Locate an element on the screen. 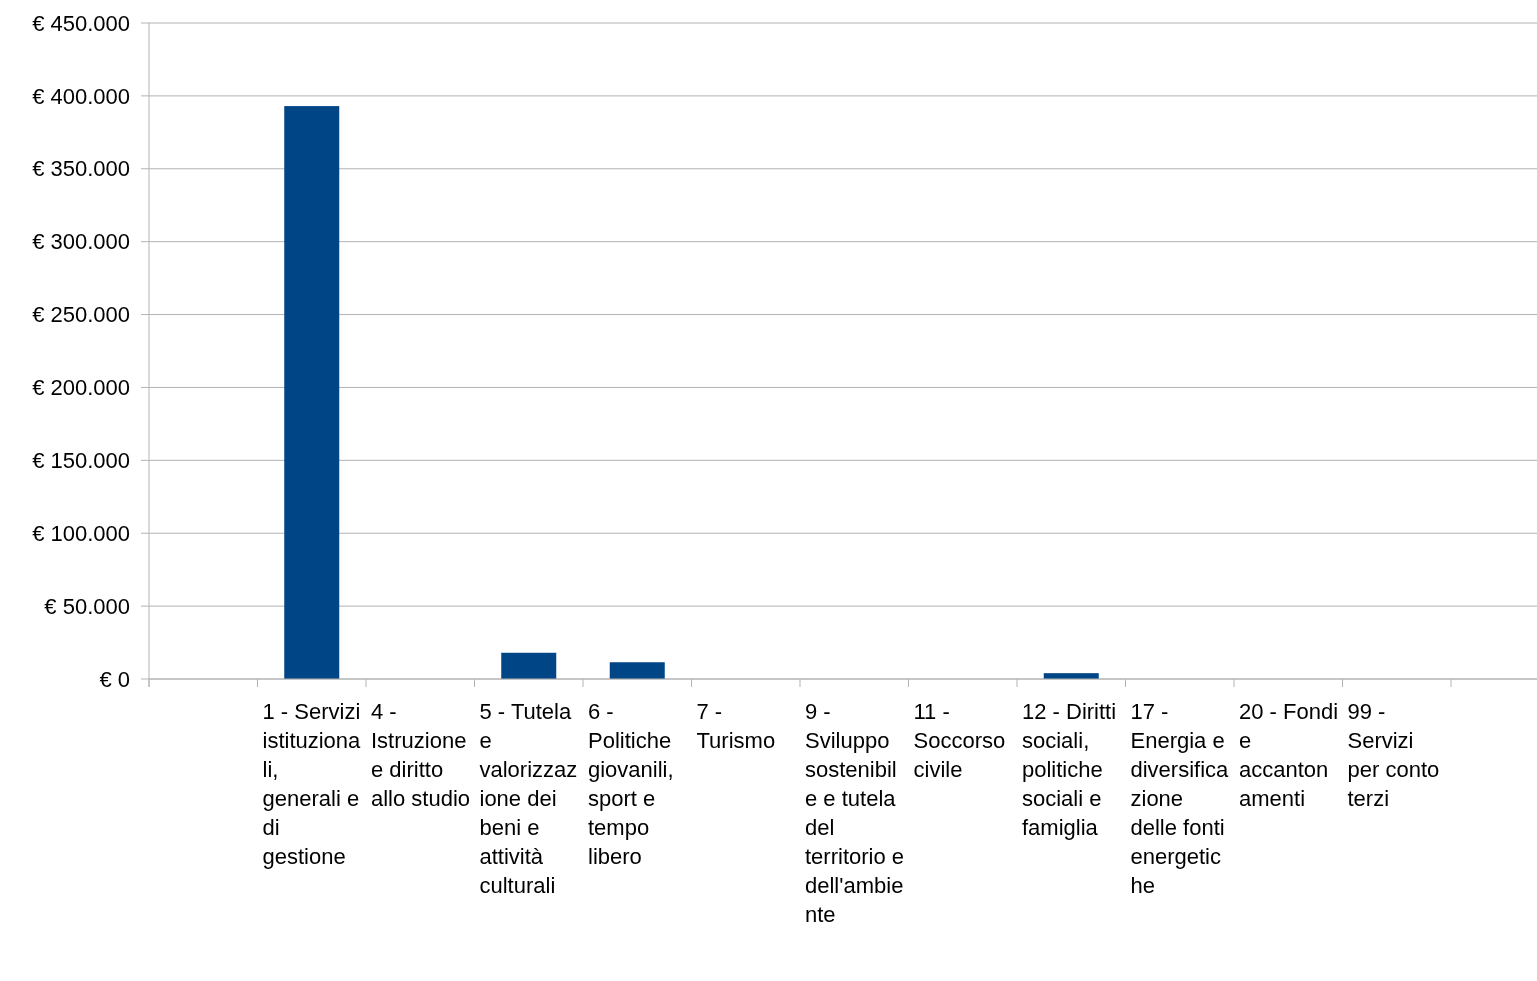  y-tick-label: € 150.000 is located at coordinates (81, 461).